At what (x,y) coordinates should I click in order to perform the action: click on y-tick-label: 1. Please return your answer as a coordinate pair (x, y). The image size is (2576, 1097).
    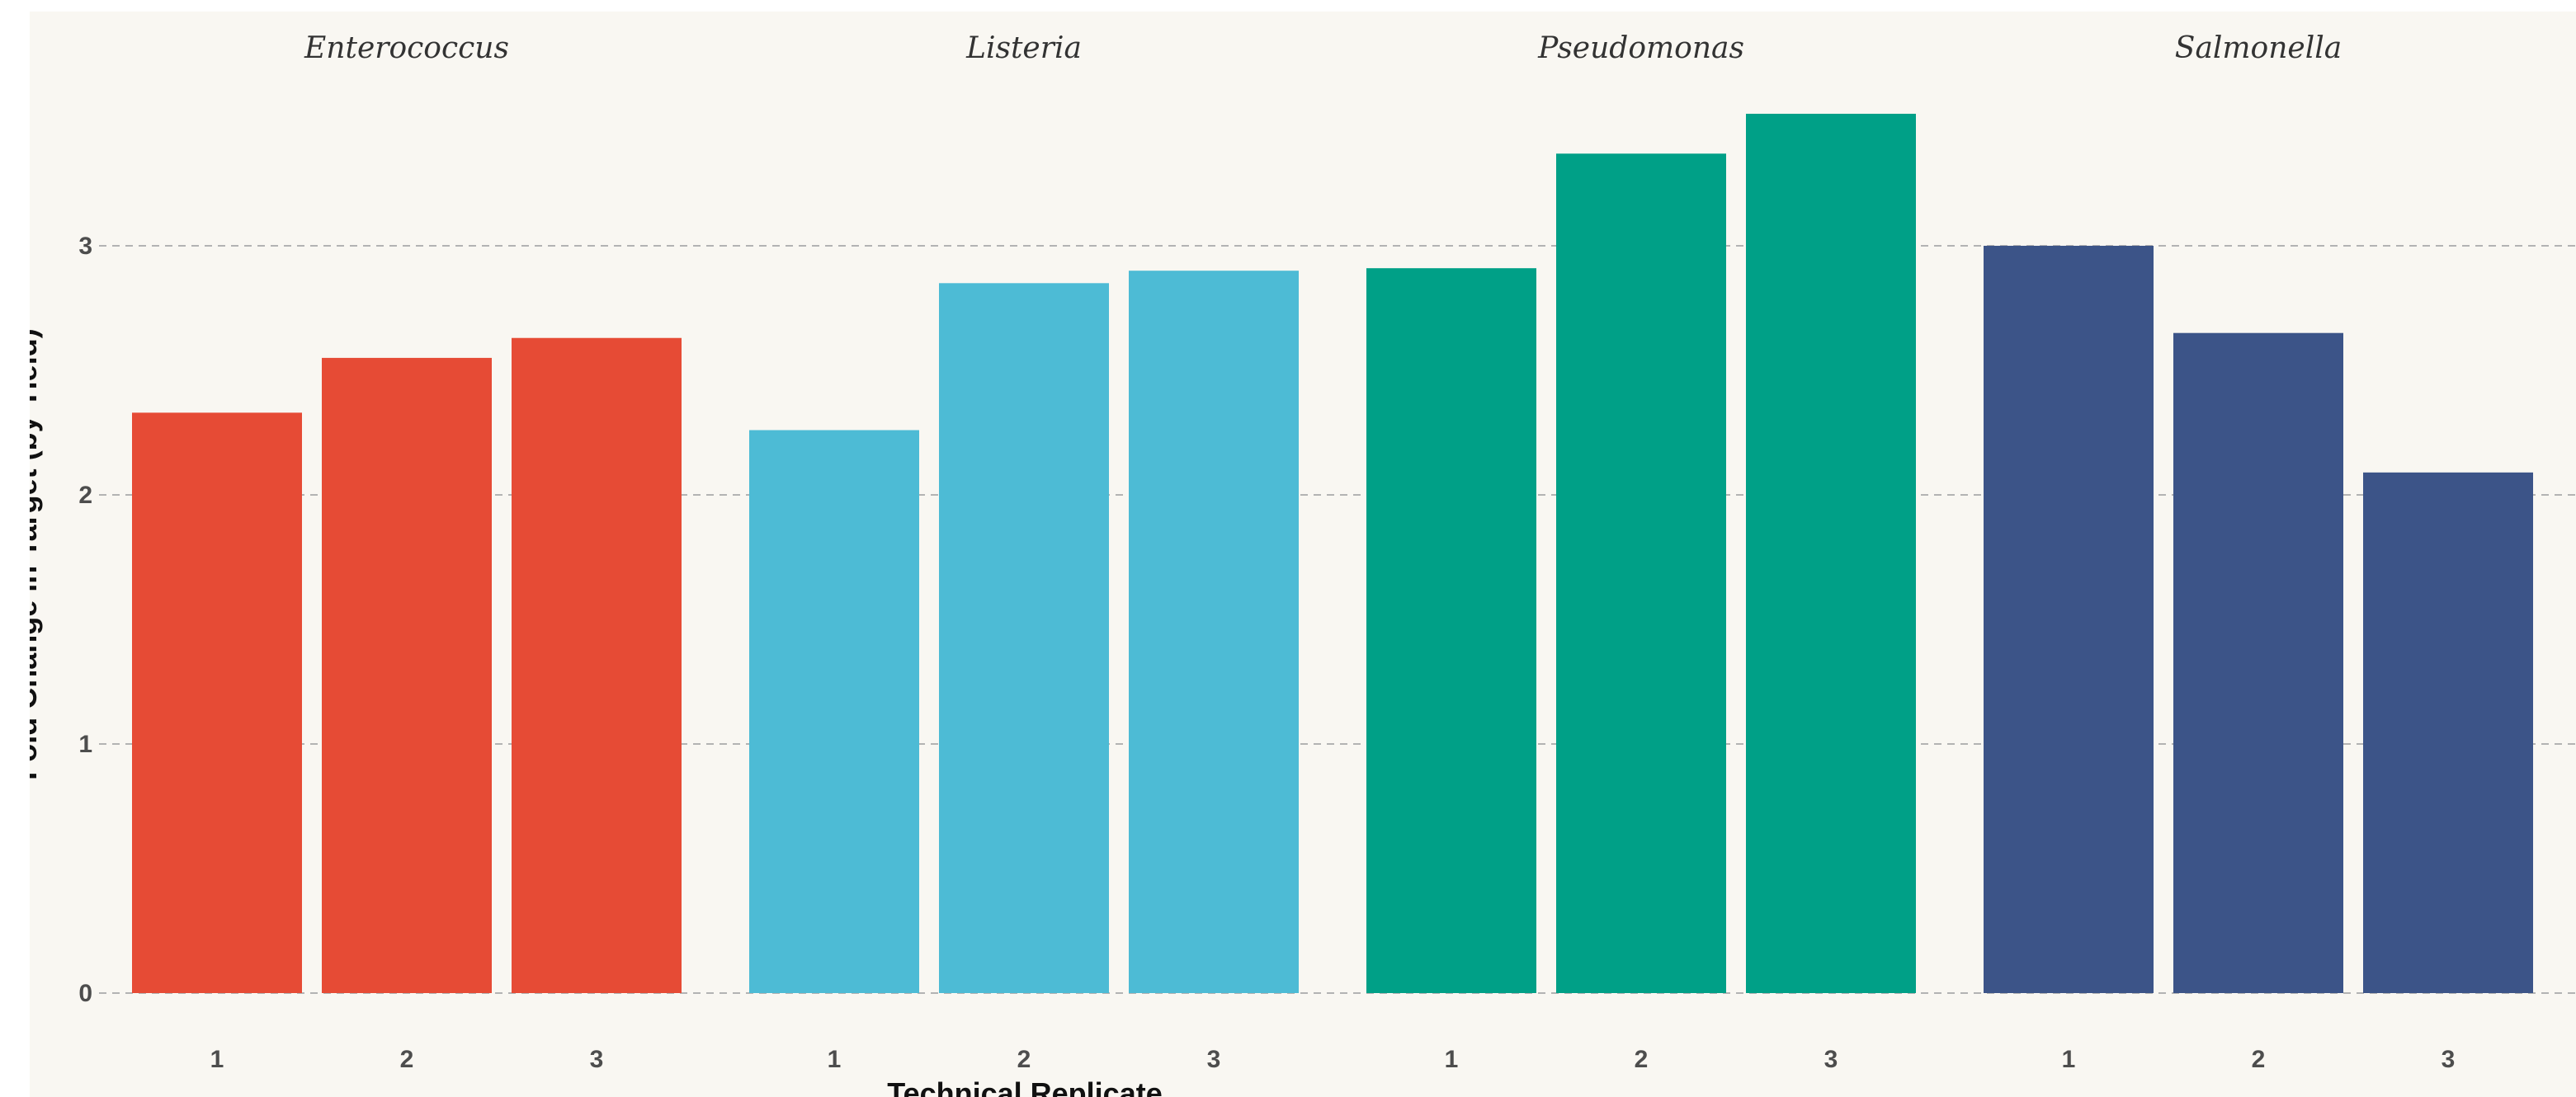
    Looking at the image, I should click on (85, 744).